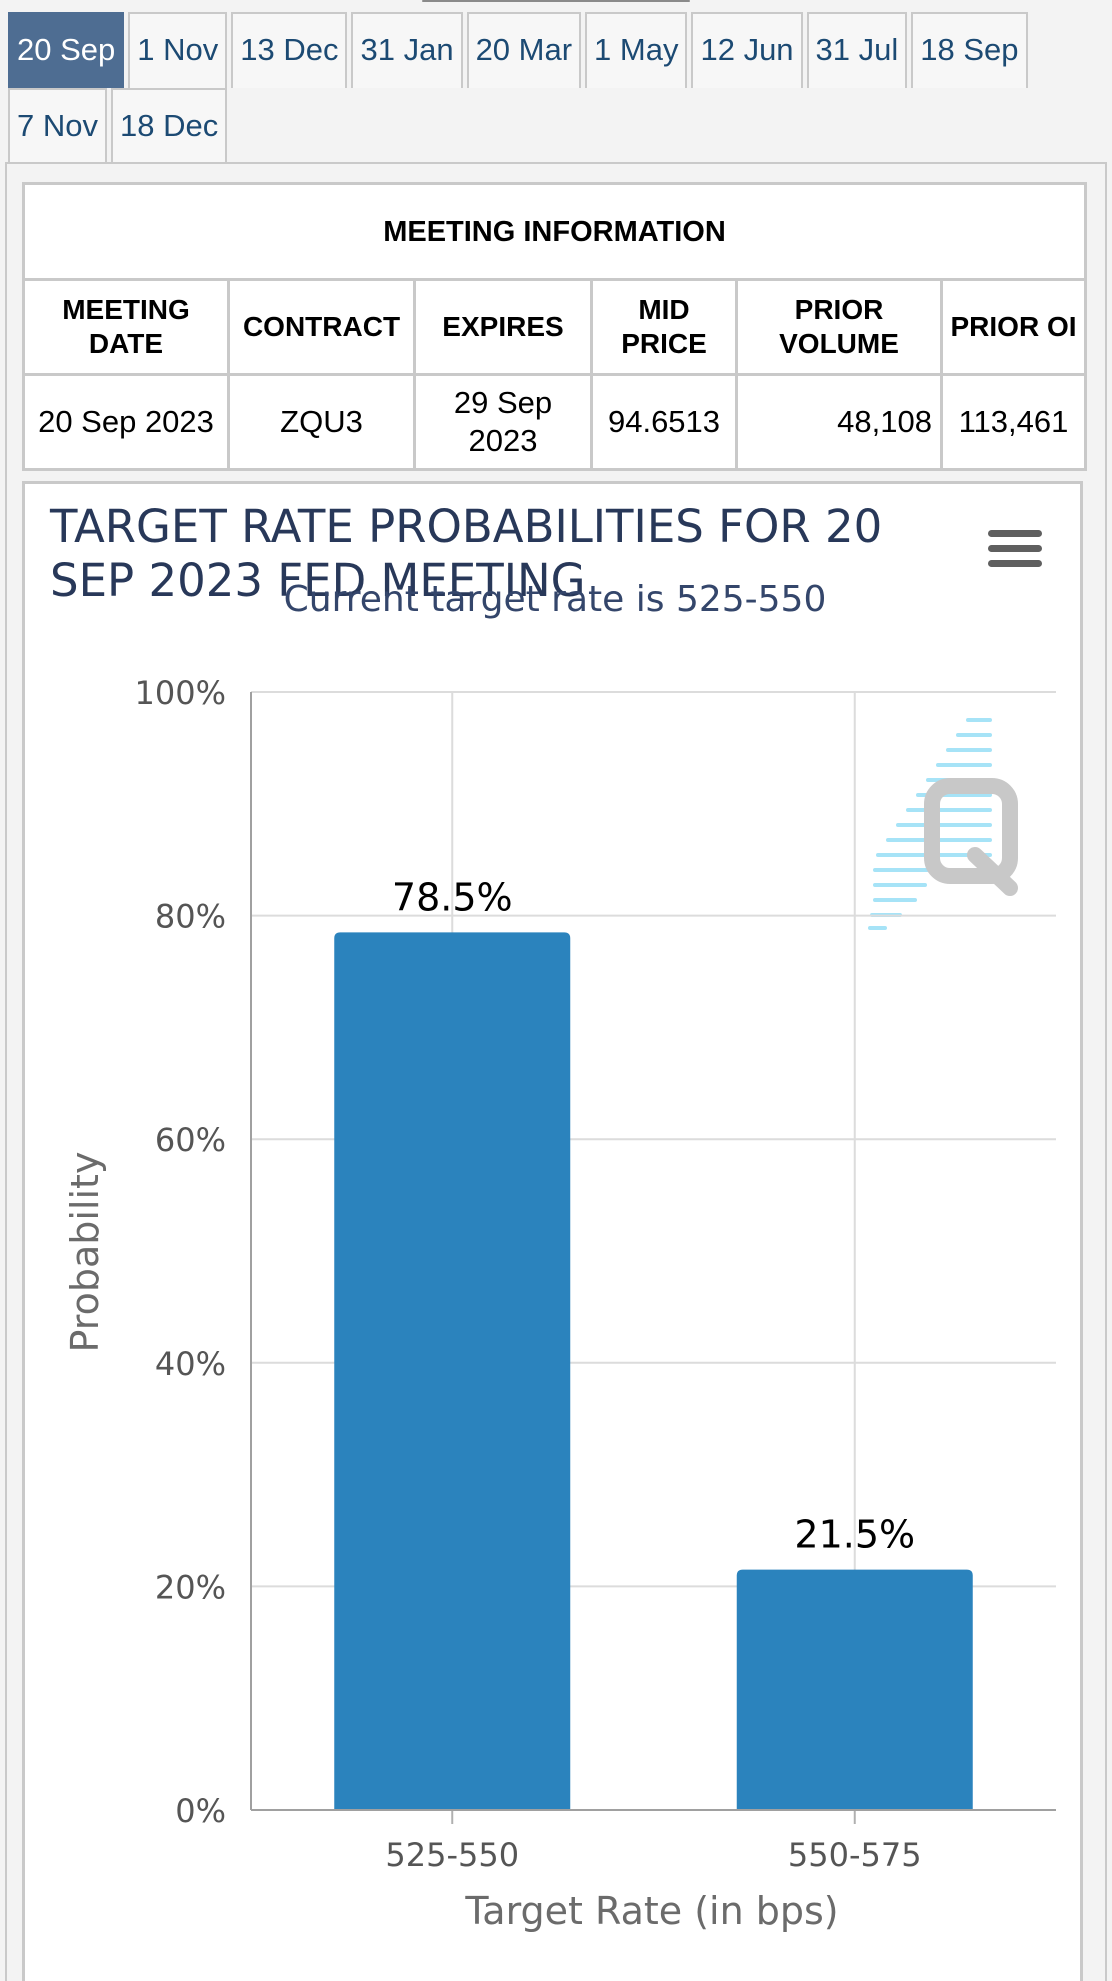  I want to click on tab-1-nov: 1 Nov, so click(178, 50).